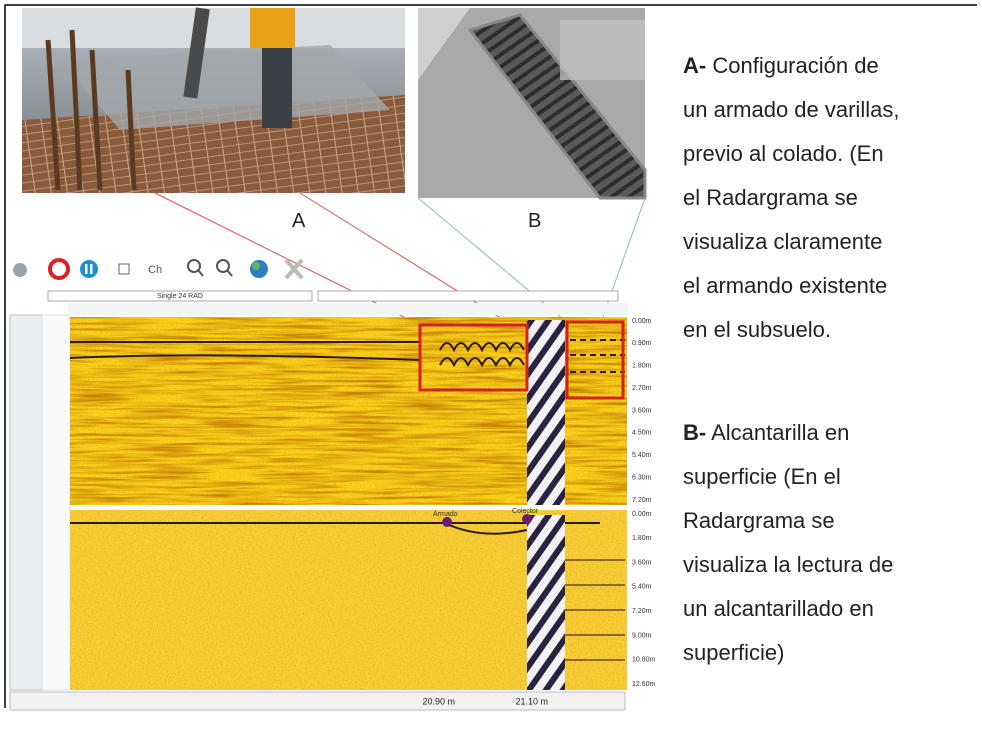 Image resolution: width=982 pixels, height=734 pixels. What do you see at coordinates (155, 270) in the screenshot?
I see `svg-text: Ch` at bounding box center [155, 270].